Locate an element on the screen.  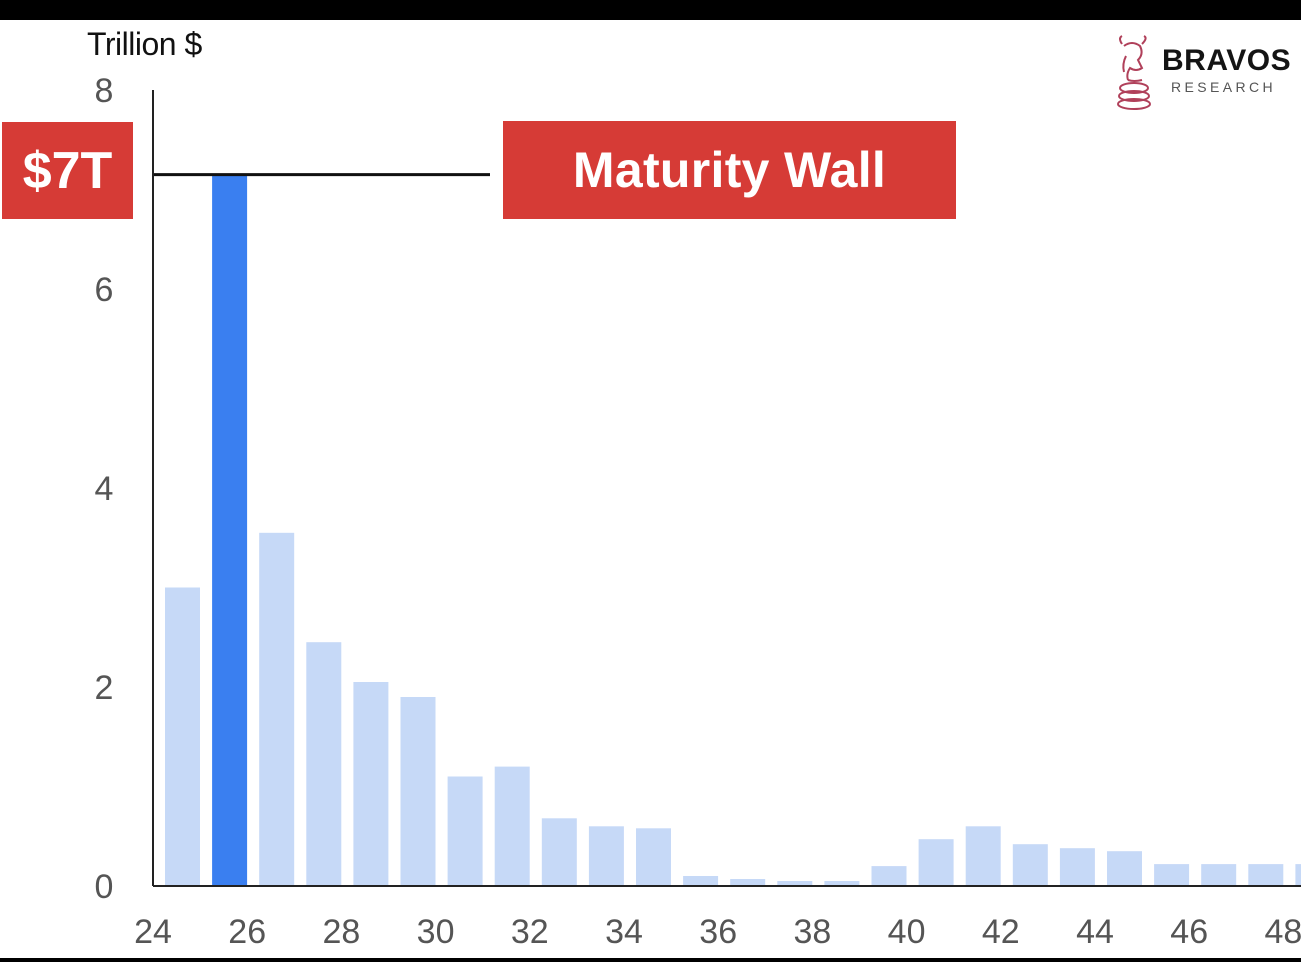
chess-knight-bull-icon is located at coordinates (1134, 72).